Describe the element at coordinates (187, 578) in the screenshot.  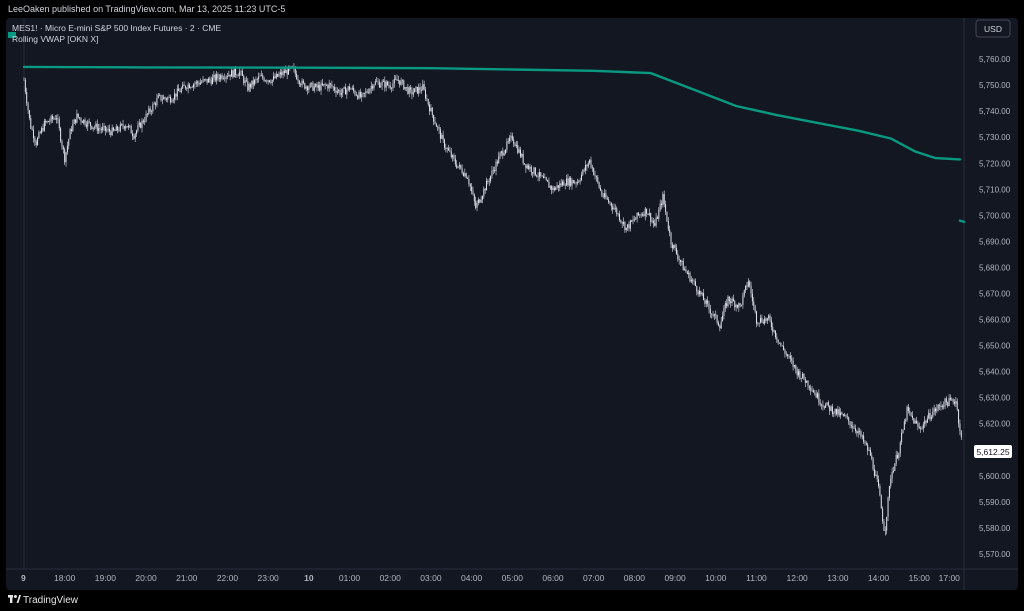
I see `time-tick-label: 21:00` at that location.